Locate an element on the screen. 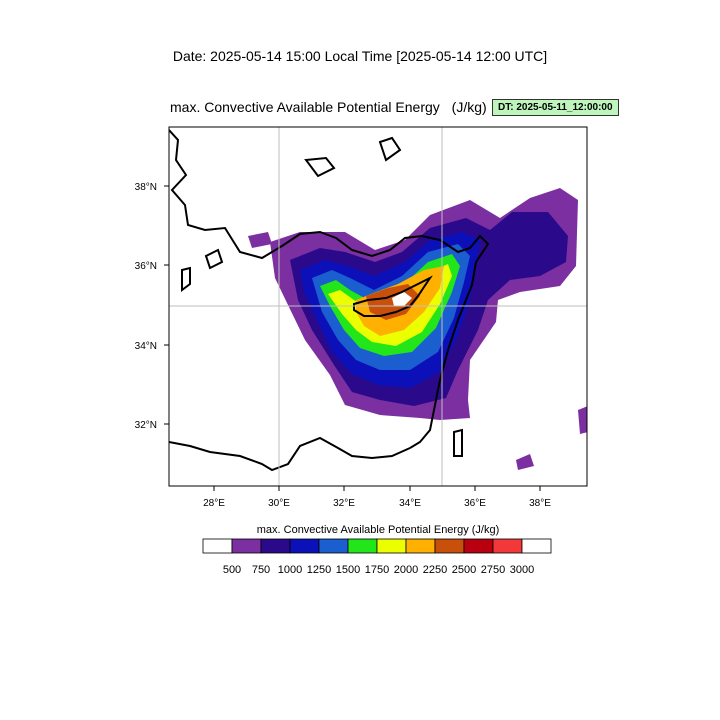  x-tick-label: 30°E is located at coordinates (279, 503).